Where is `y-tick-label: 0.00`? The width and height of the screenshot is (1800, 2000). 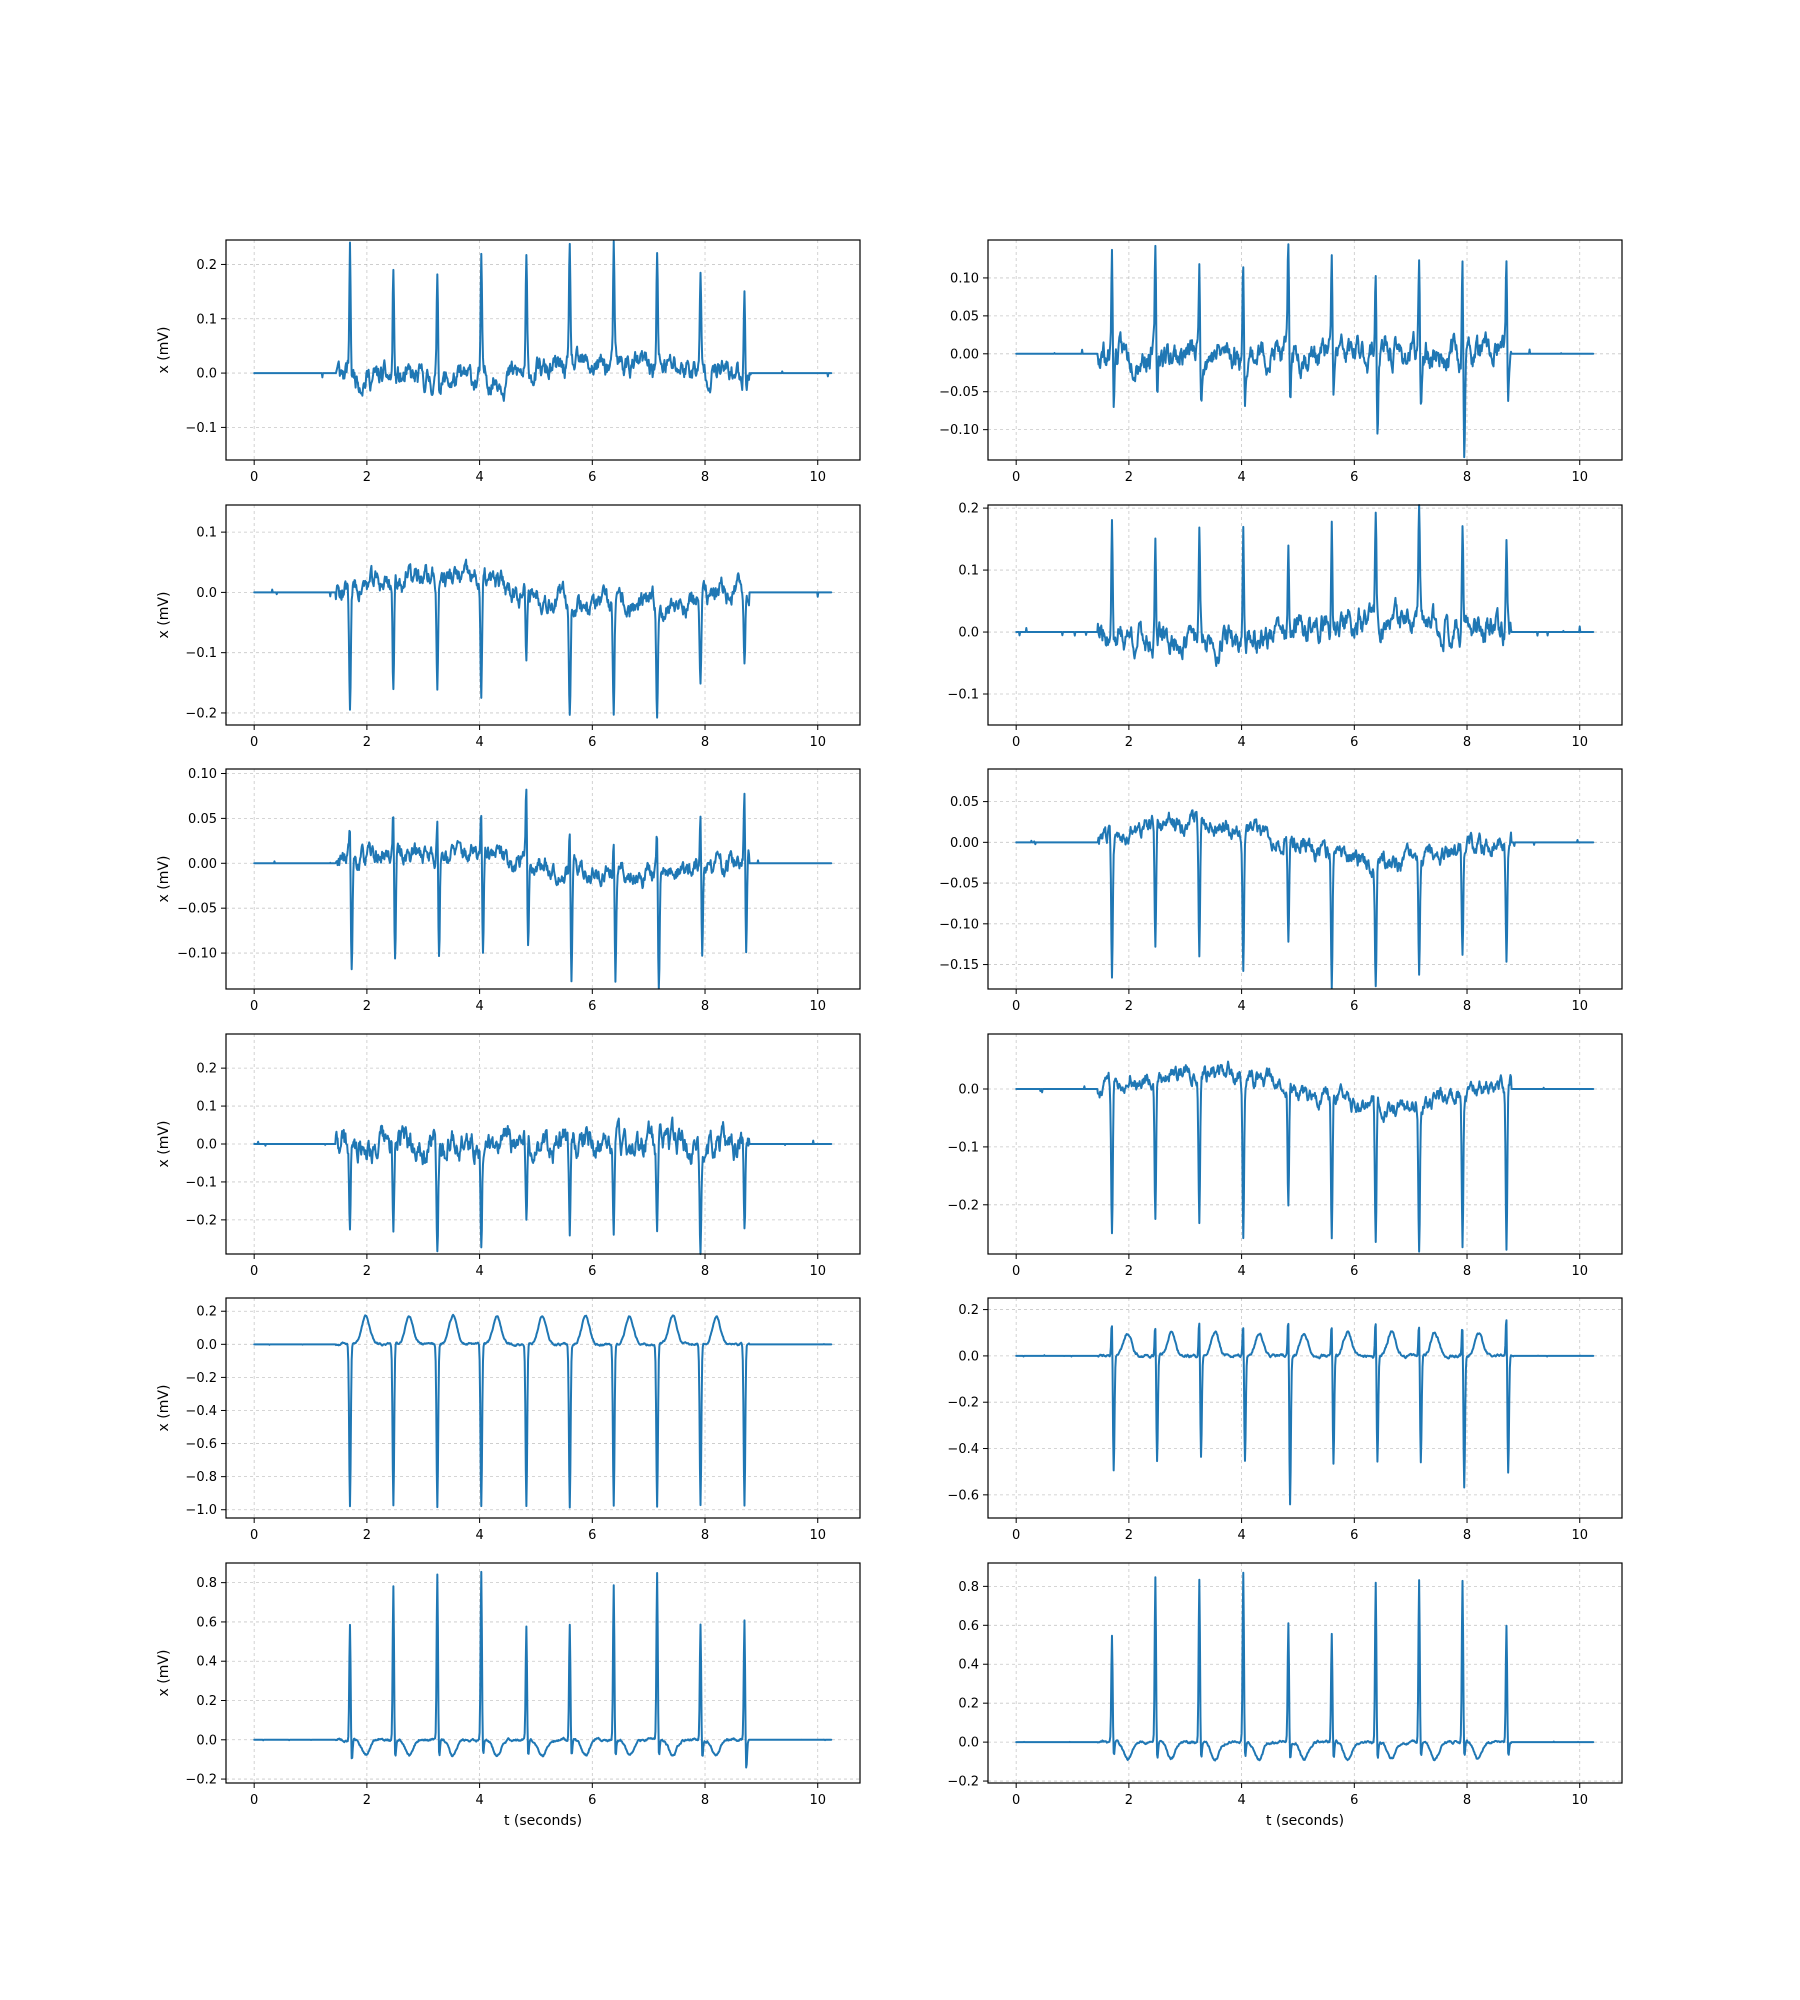 y-tick-label: 0.00 is located at coordinates (964, 843).